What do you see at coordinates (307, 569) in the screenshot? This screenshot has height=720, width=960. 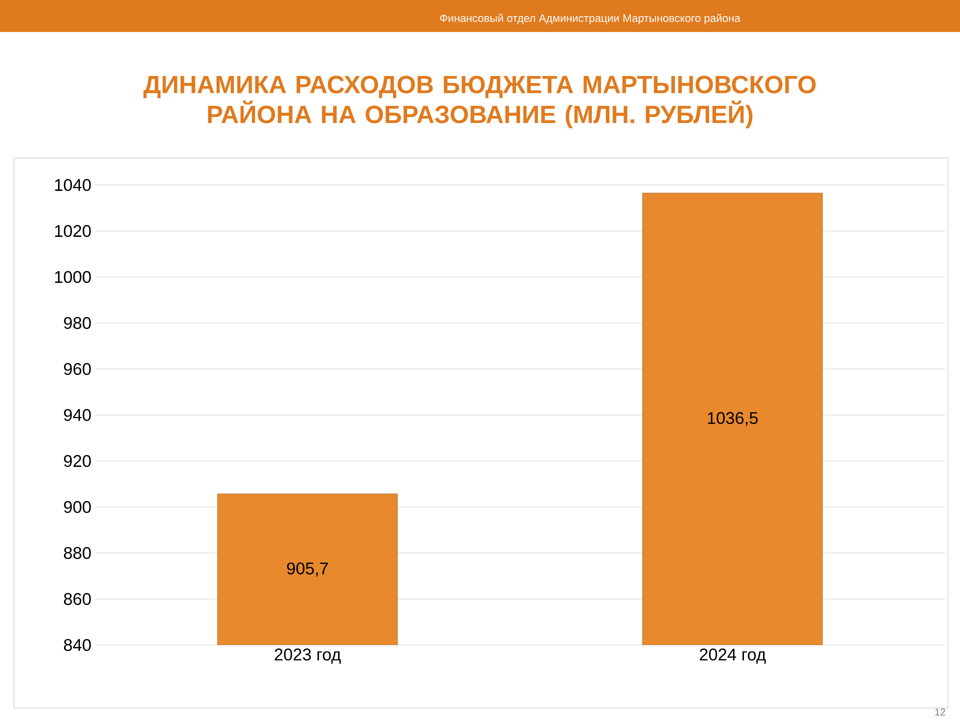 I see `data-label: 905,7` at bounding box center [307, 569].